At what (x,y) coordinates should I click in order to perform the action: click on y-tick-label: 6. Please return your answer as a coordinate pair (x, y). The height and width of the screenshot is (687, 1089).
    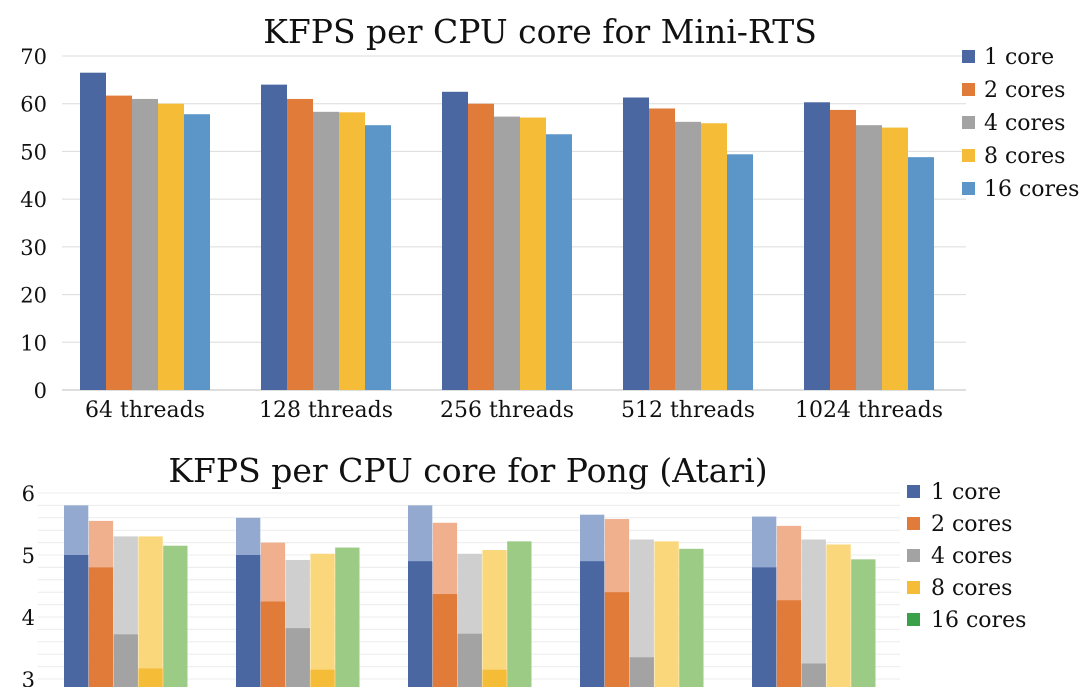
    Looking at the image, I should click on (28, 494).